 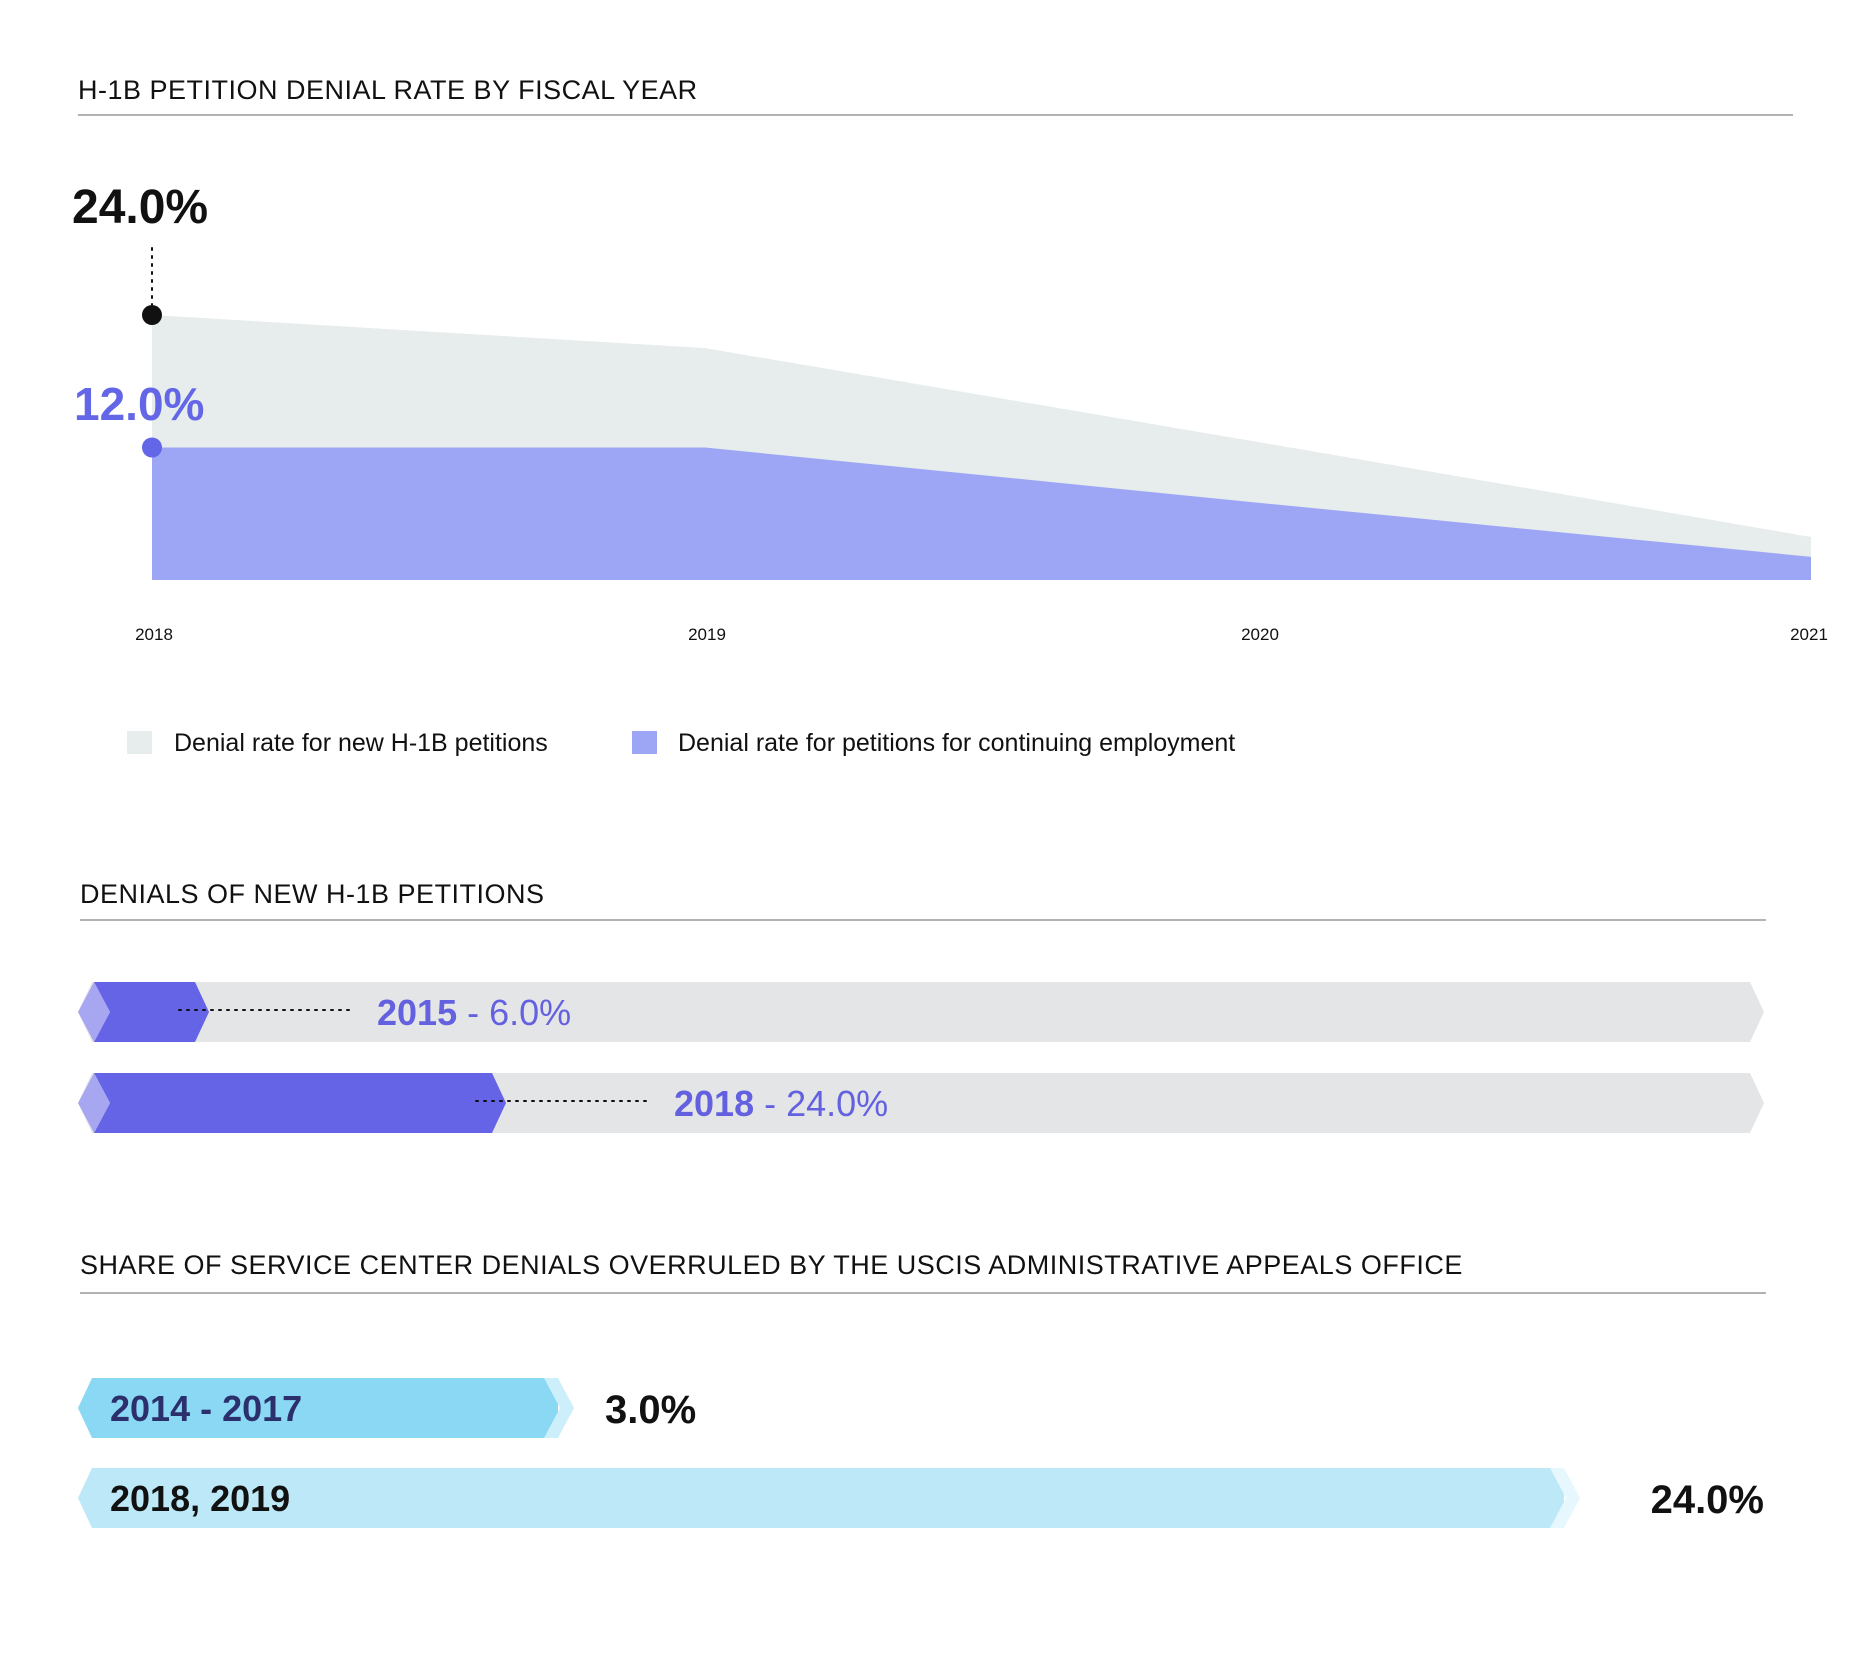 I want to click on legend-swatch-continuing, so click(x=644, y=742).